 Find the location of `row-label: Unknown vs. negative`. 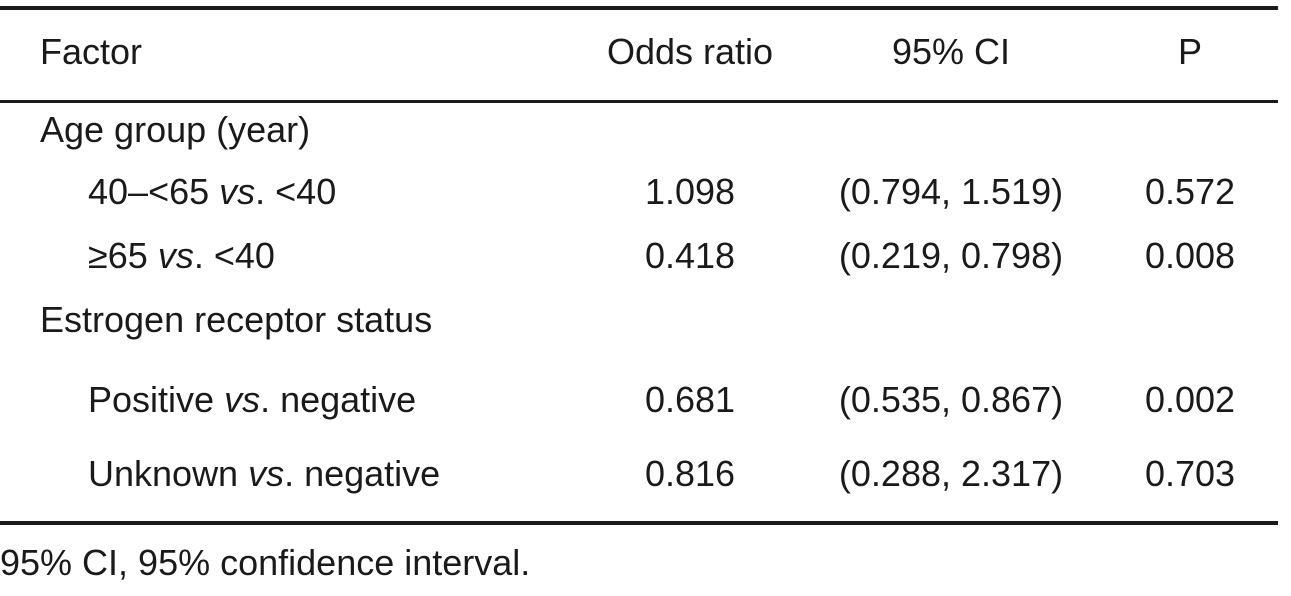

row-label: Unknown vs. negative is located at coordinates (264, 474).